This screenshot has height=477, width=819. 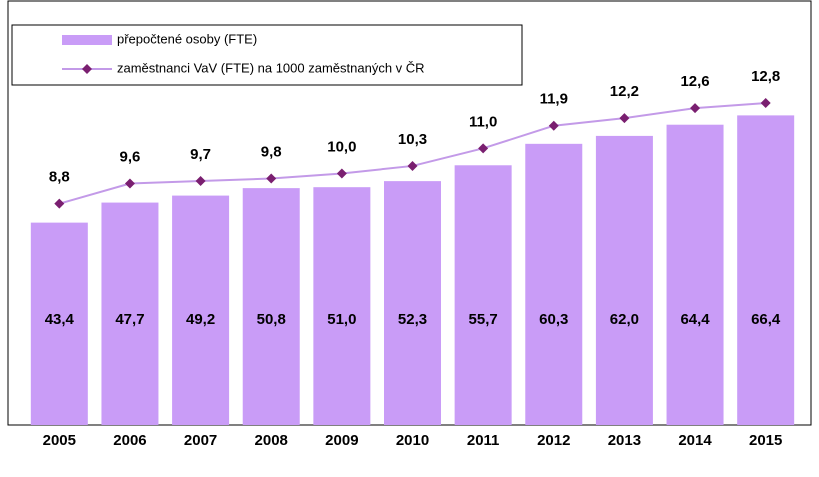 I want to click on line-value-label: 9,7, so click(x=200, y=154).